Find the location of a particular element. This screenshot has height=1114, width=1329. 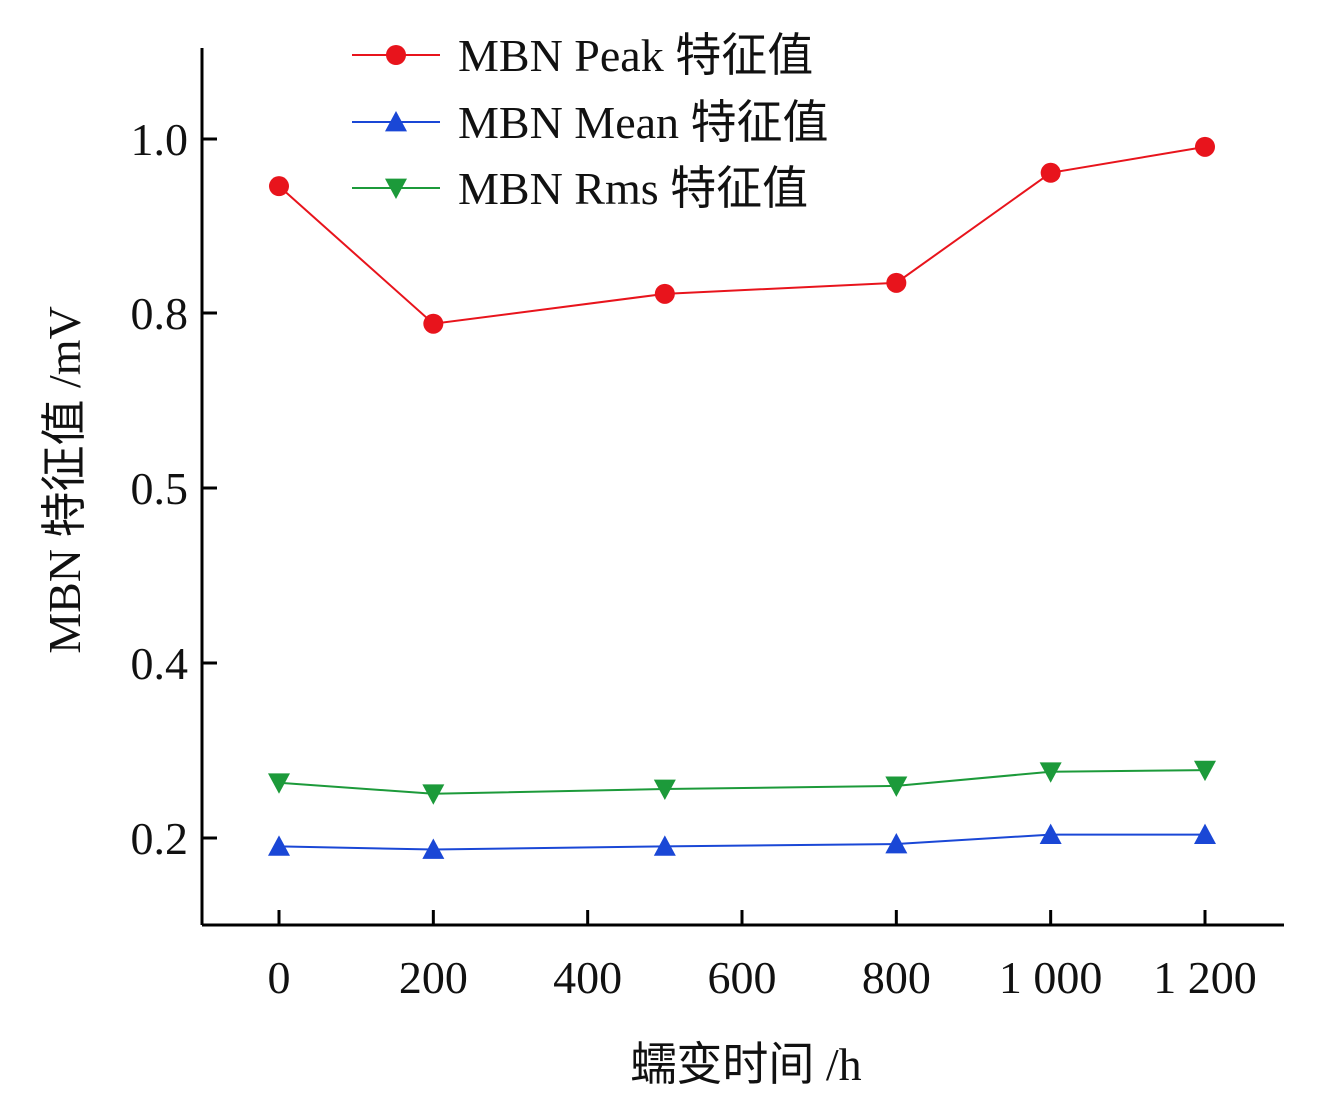

y-tick-label: 0.2 is located at coordinates (160, 838).